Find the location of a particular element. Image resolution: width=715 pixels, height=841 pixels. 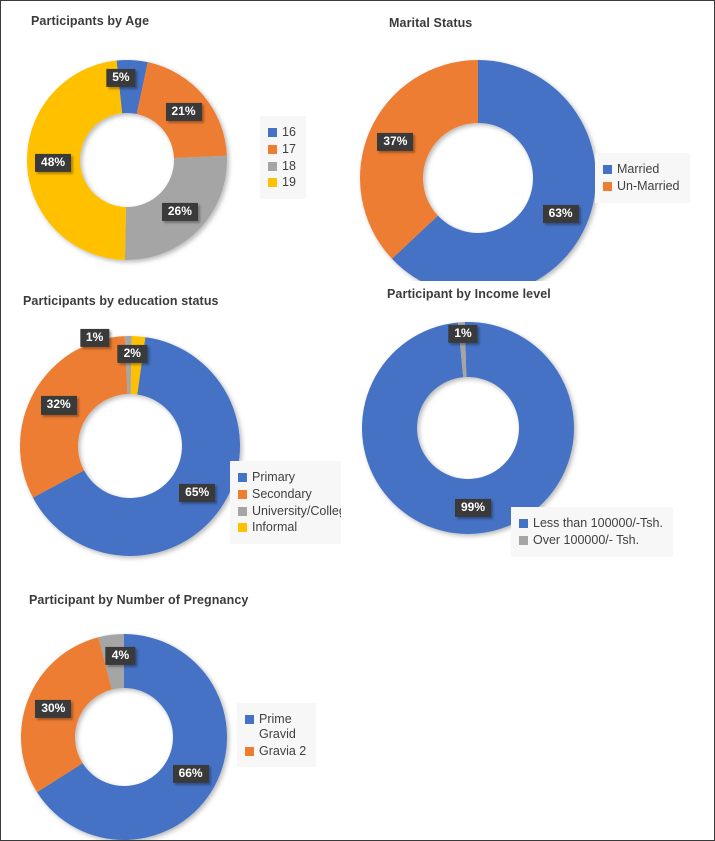

legend-item: Married is located at coordinates (641, 169).